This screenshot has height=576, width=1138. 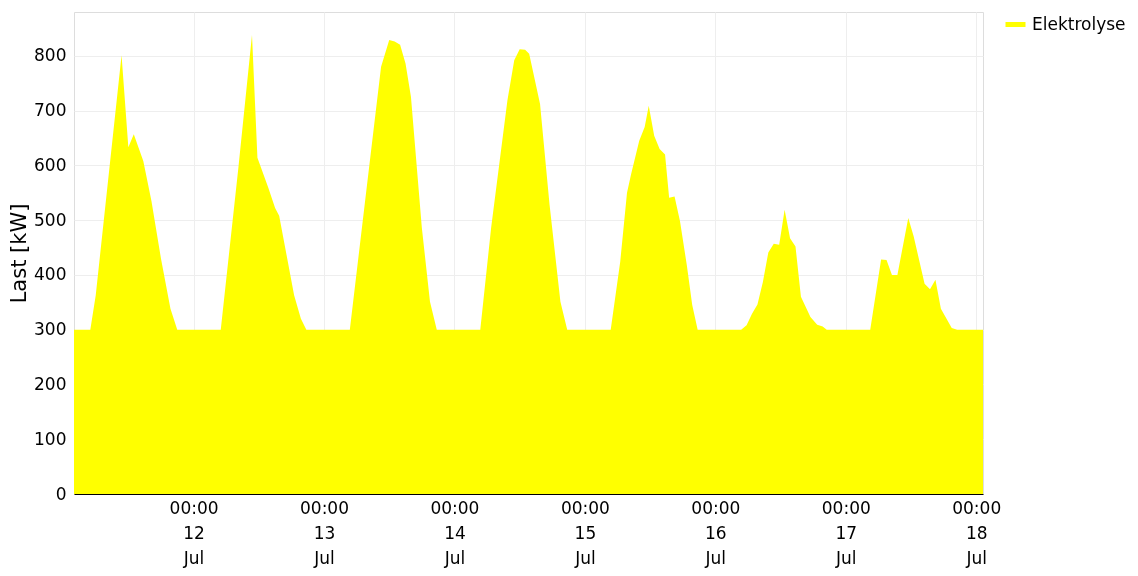 I want to click on x-tick-label: 00:00 15 Jul, so click(x=585, y=532).